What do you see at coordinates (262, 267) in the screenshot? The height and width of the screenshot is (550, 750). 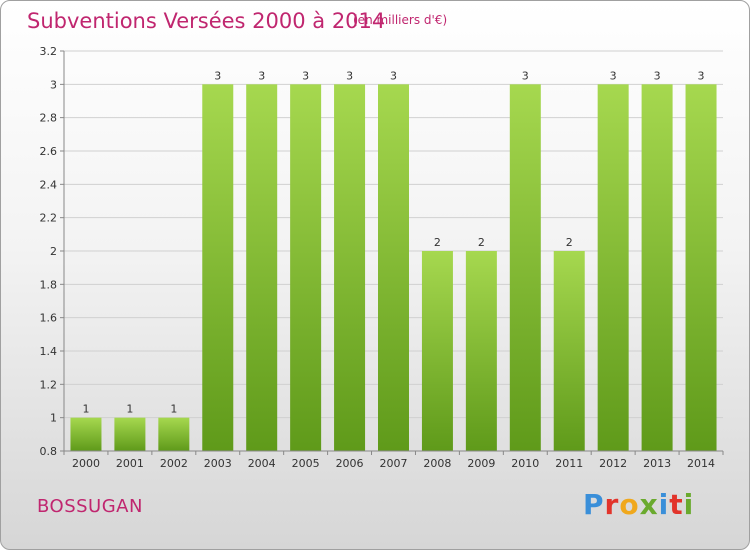 I see `bar-2004` at bounding box center [262, 267].